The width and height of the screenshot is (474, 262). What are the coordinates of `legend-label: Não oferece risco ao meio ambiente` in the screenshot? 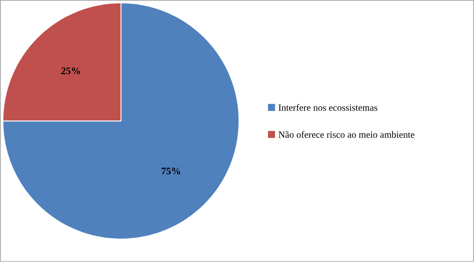 It's located at (346, 134).